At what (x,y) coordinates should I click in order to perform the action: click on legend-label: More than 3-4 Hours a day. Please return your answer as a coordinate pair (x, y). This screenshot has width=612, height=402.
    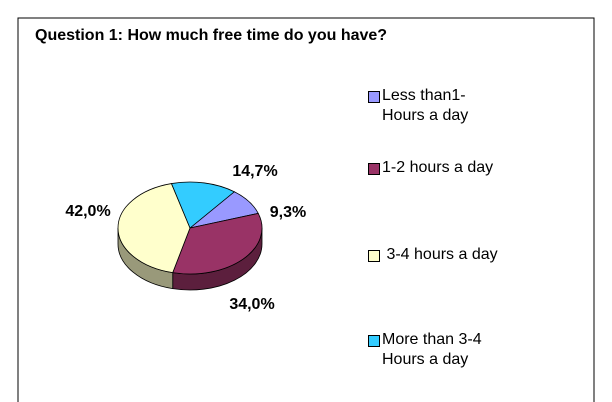
    Looking at the image, I should click on (434, 349).